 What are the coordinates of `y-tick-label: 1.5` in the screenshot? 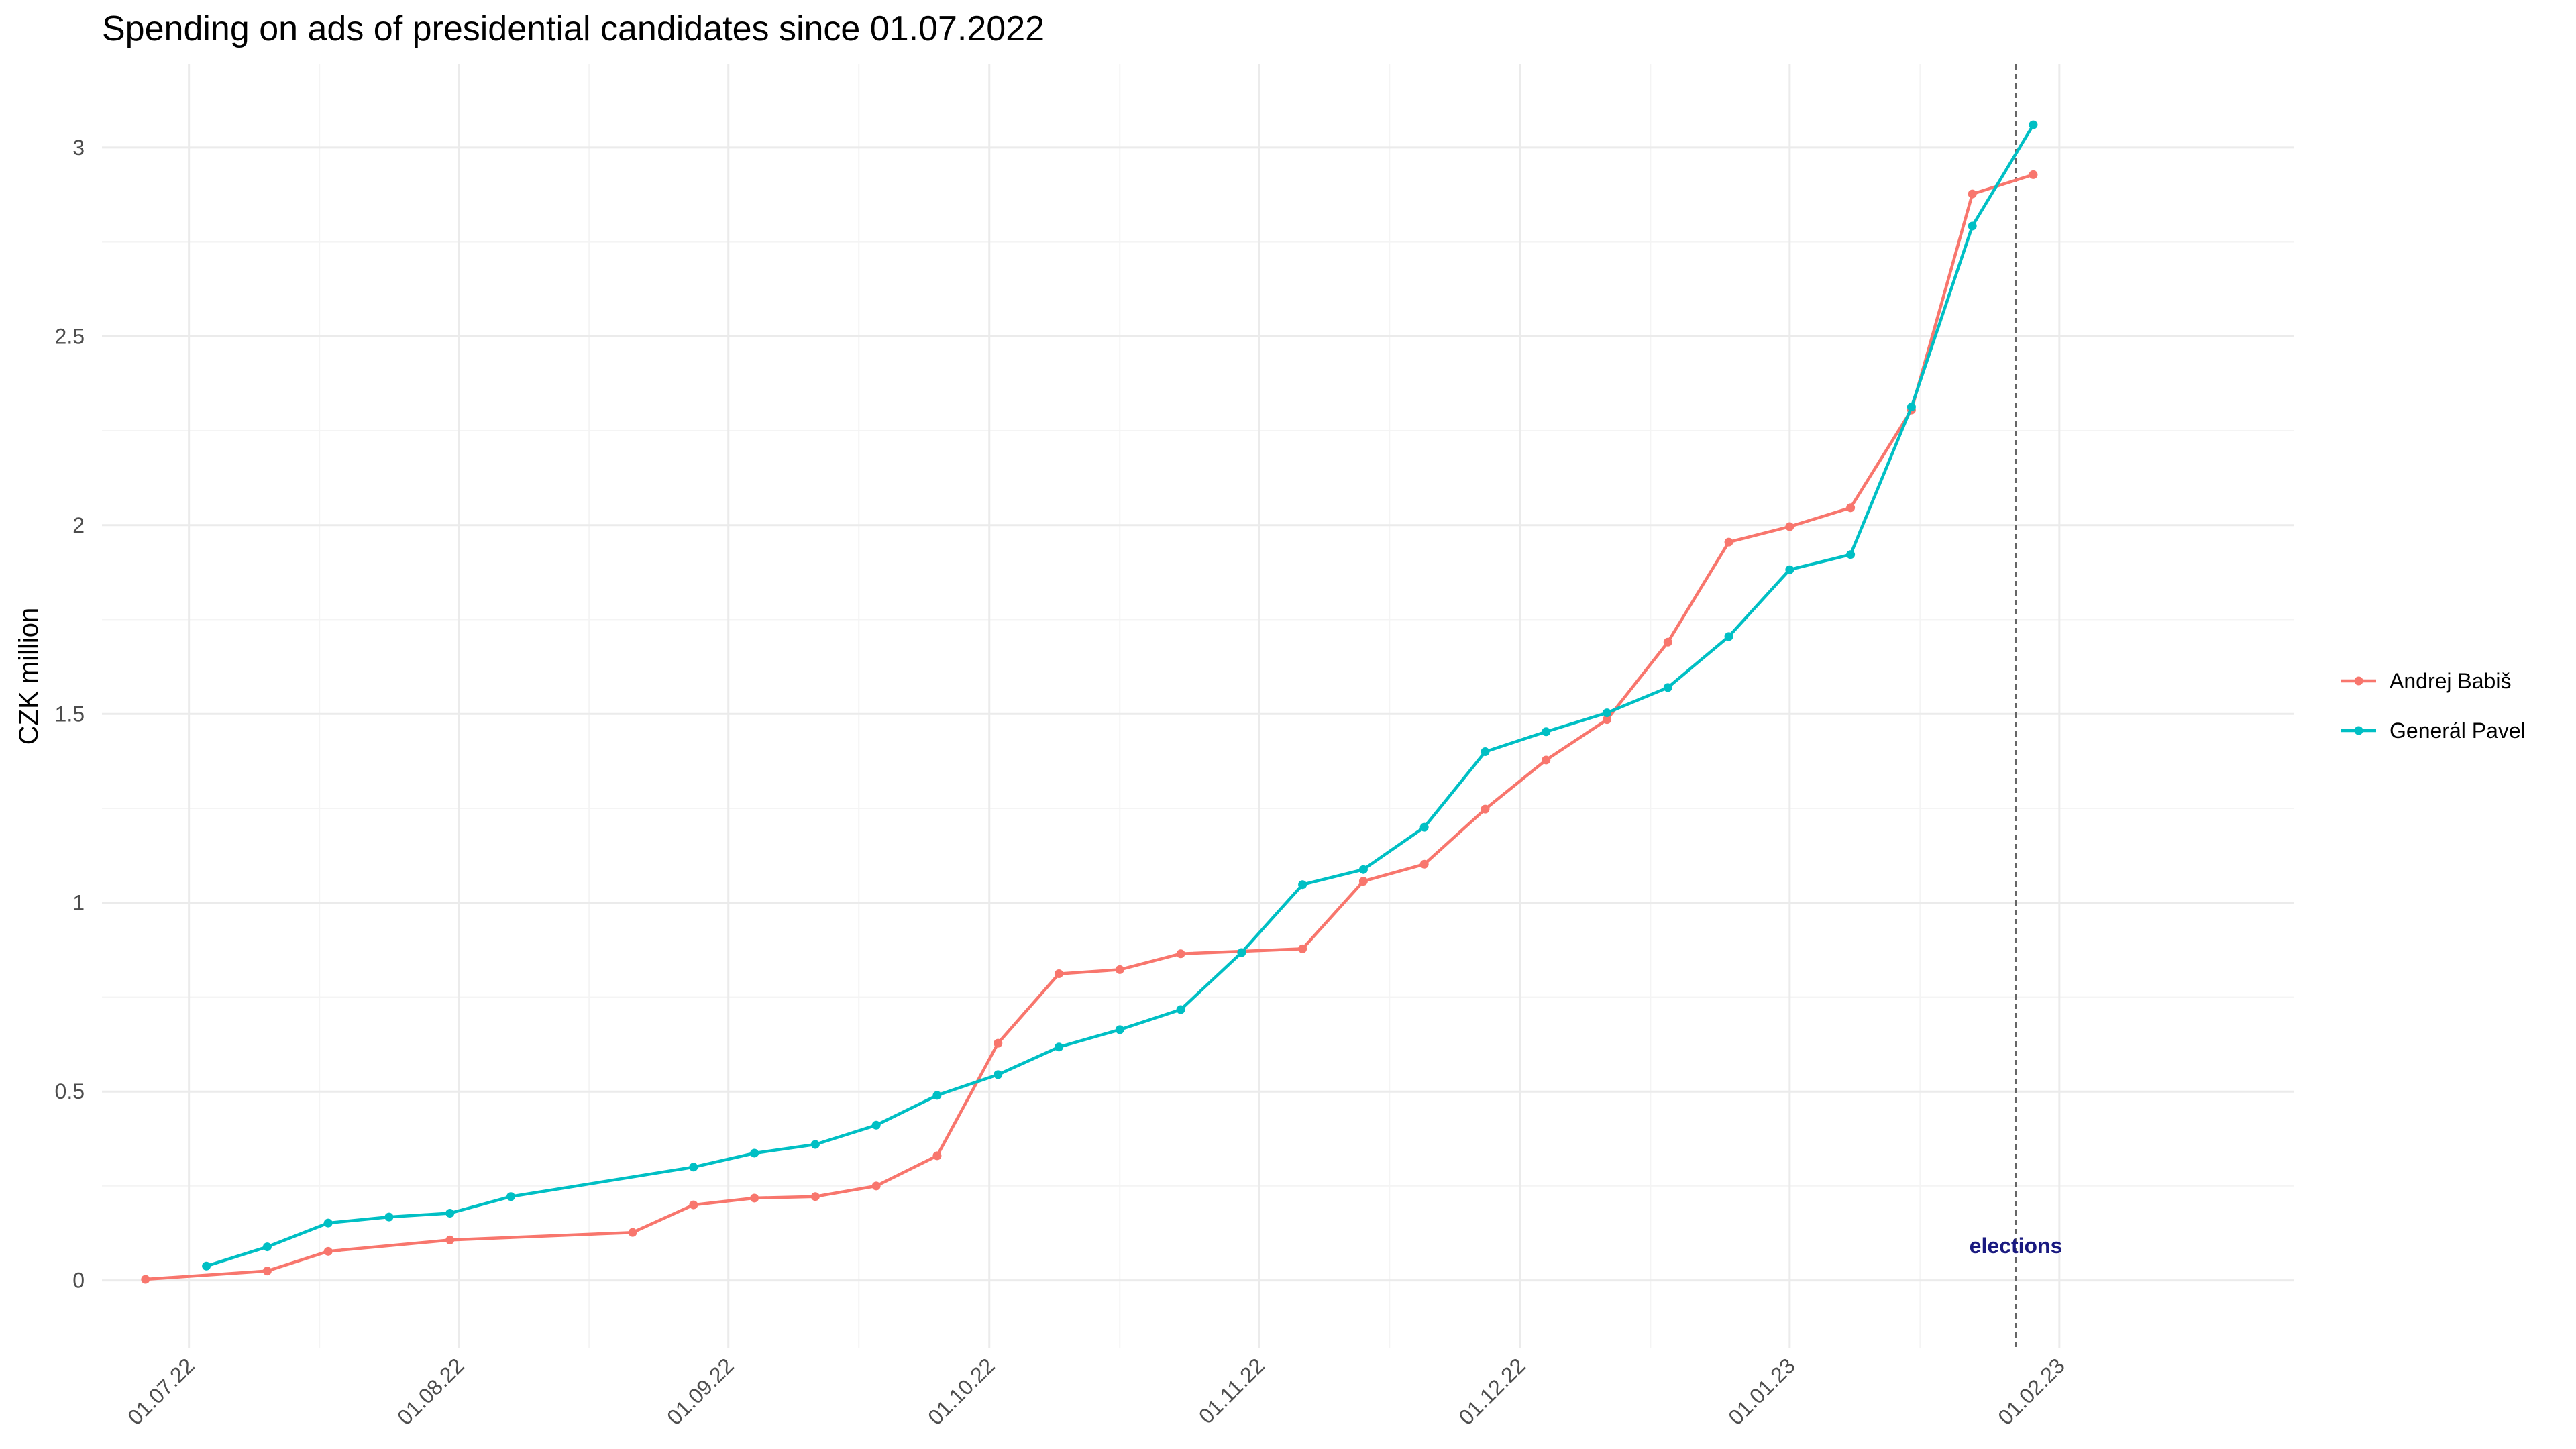 It's located at (70, 714).